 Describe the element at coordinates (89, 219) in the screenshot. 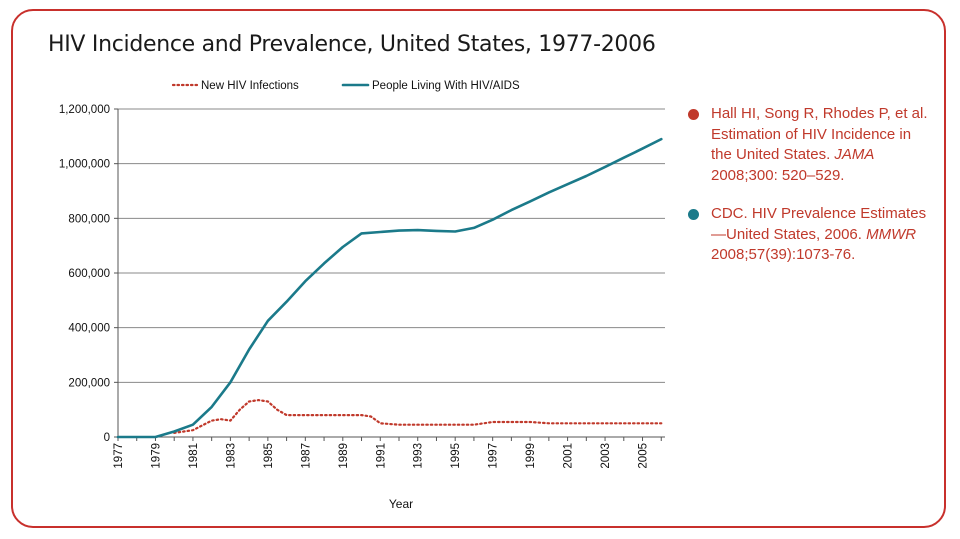

I see `y-tick-label: 800,000` at that location.